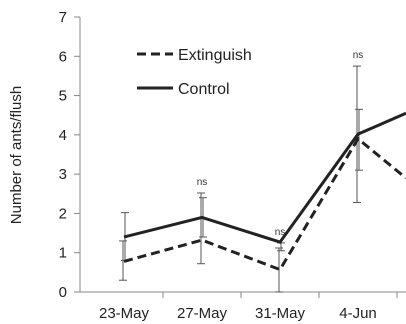 The height and width of the screenshot is (324, 406). Describe the element at coordinates (63, 292) in the screenshot. I see `y-tick-label: 0` at that location.